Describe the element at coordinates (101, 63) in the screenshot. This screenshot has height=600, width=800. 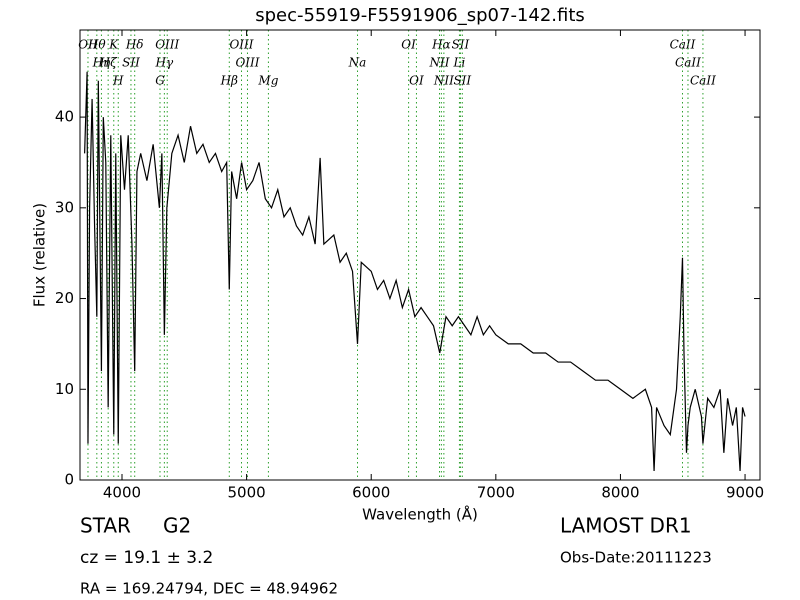
I see `spectral-line-label: Hη` at that location.